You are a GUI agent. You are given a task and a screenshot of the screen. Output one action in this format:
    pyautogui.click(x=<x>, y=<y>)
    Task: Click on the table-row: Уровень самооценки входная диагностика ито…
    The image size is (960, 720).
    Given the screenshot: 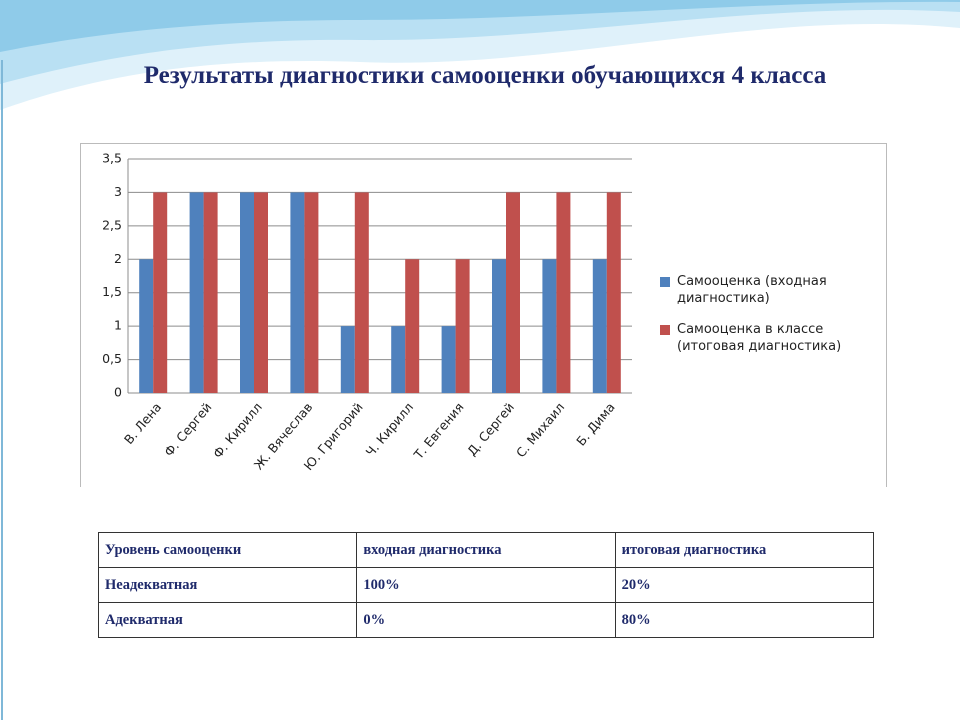 What is the action you would take?
    pyautogui.click(x=486, y=550)
    